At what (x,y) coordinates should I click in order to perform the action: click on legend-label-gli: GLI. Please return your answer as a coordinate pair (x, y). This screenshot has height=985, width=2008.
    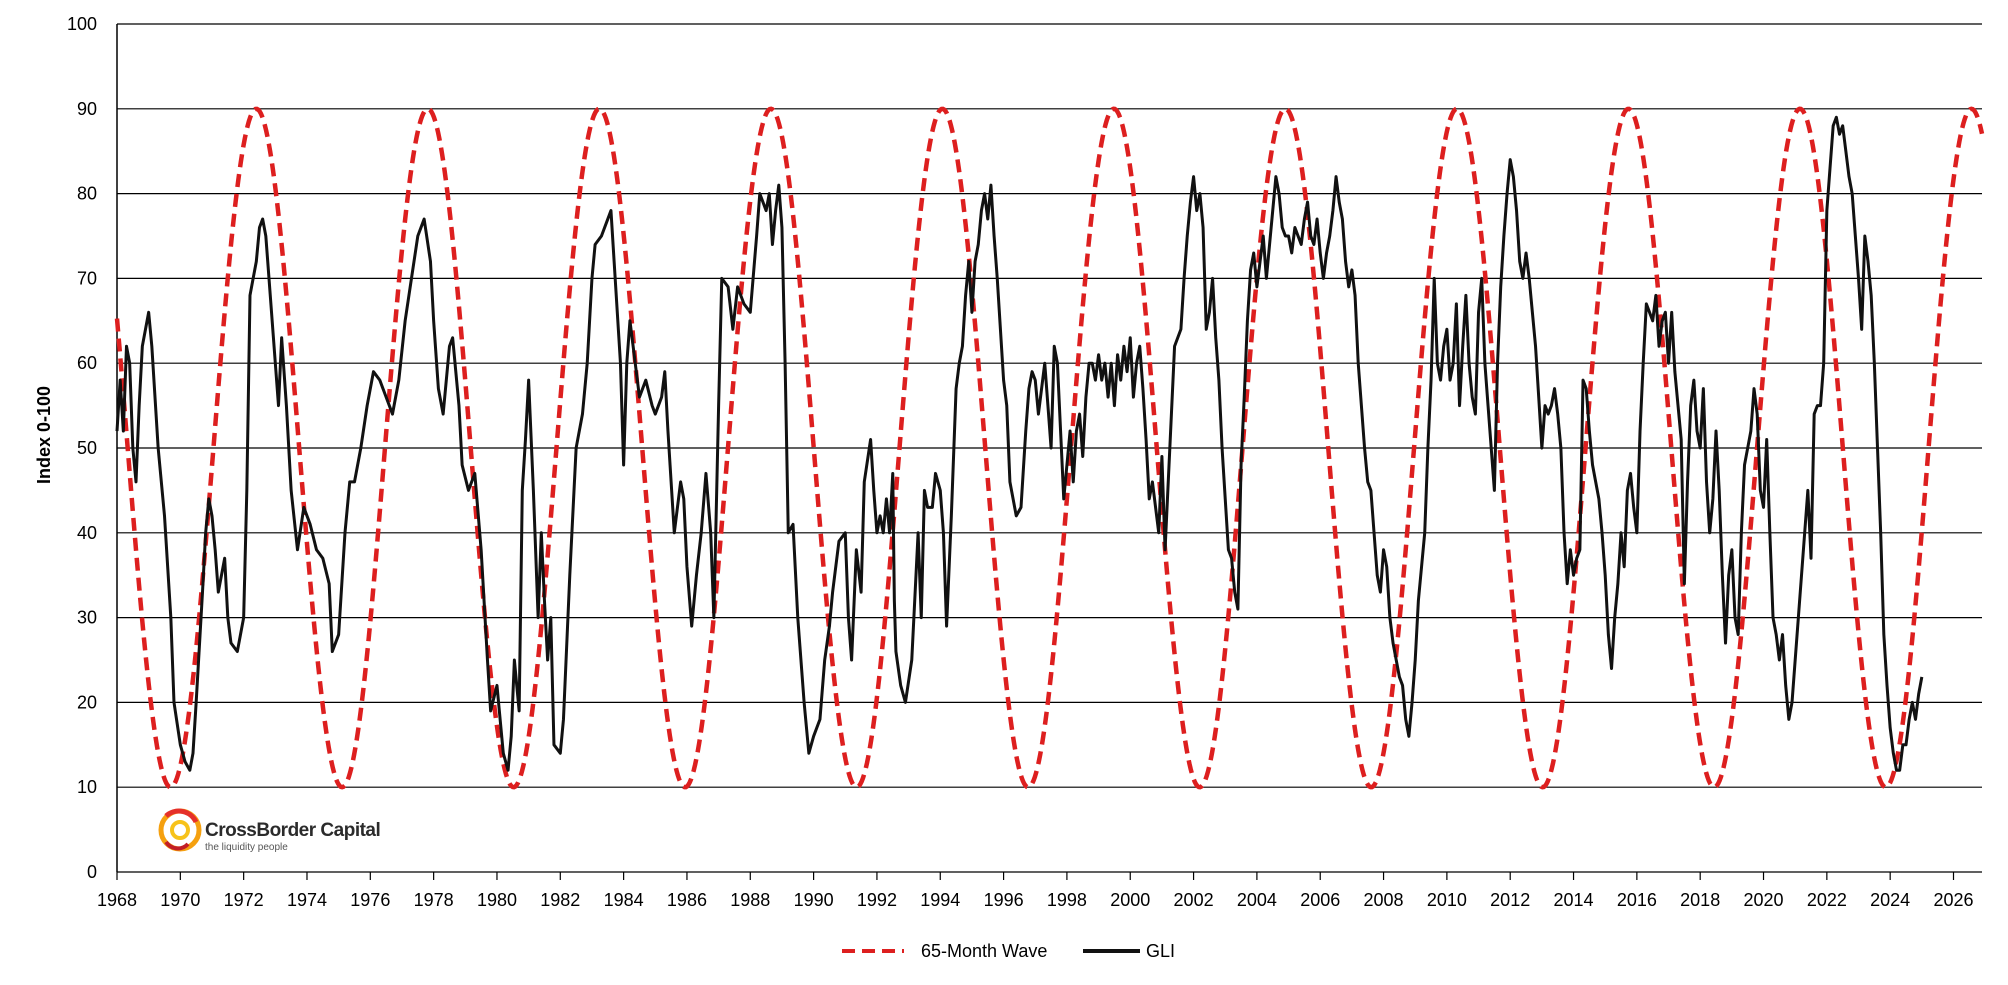
    Looking at the image, I should click on (1160, 951).